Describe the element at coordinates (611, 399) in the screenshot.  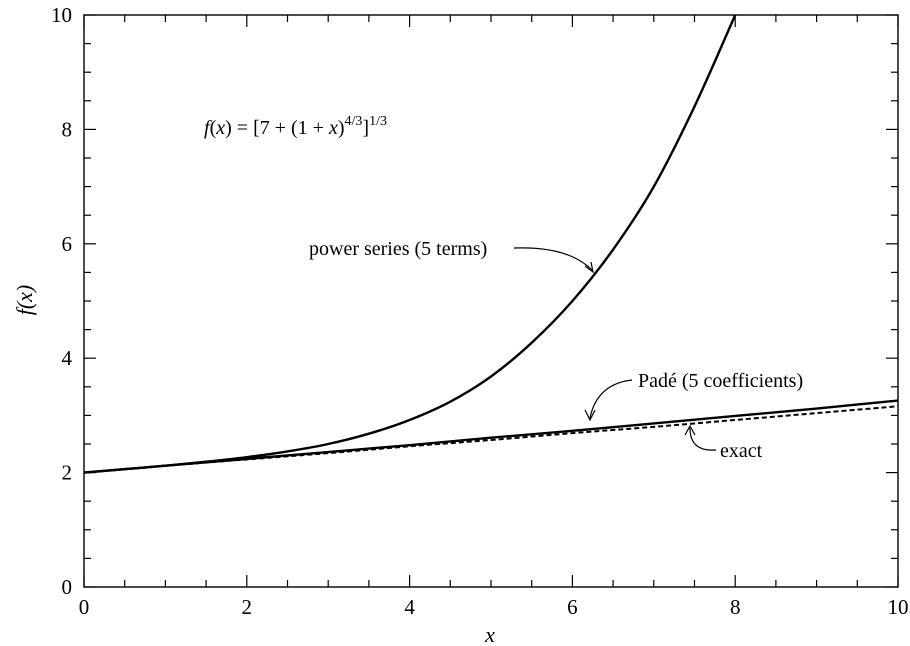
I see `pade-arrow` at that location.